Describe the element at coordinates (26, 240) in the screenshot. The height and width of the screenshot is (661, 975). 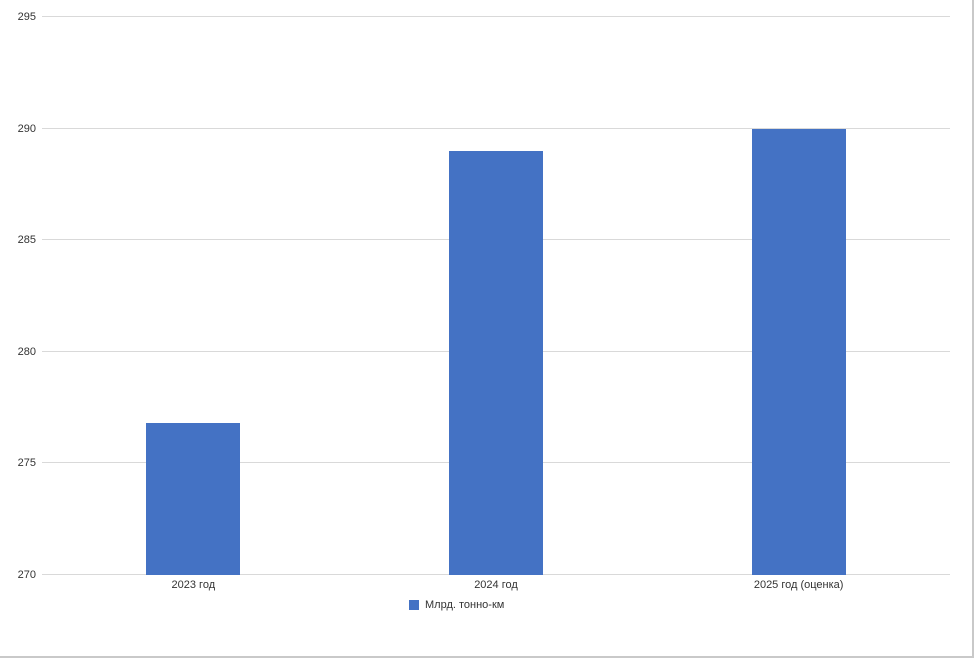
I see `y-axis-tick-label: 285` at that location.